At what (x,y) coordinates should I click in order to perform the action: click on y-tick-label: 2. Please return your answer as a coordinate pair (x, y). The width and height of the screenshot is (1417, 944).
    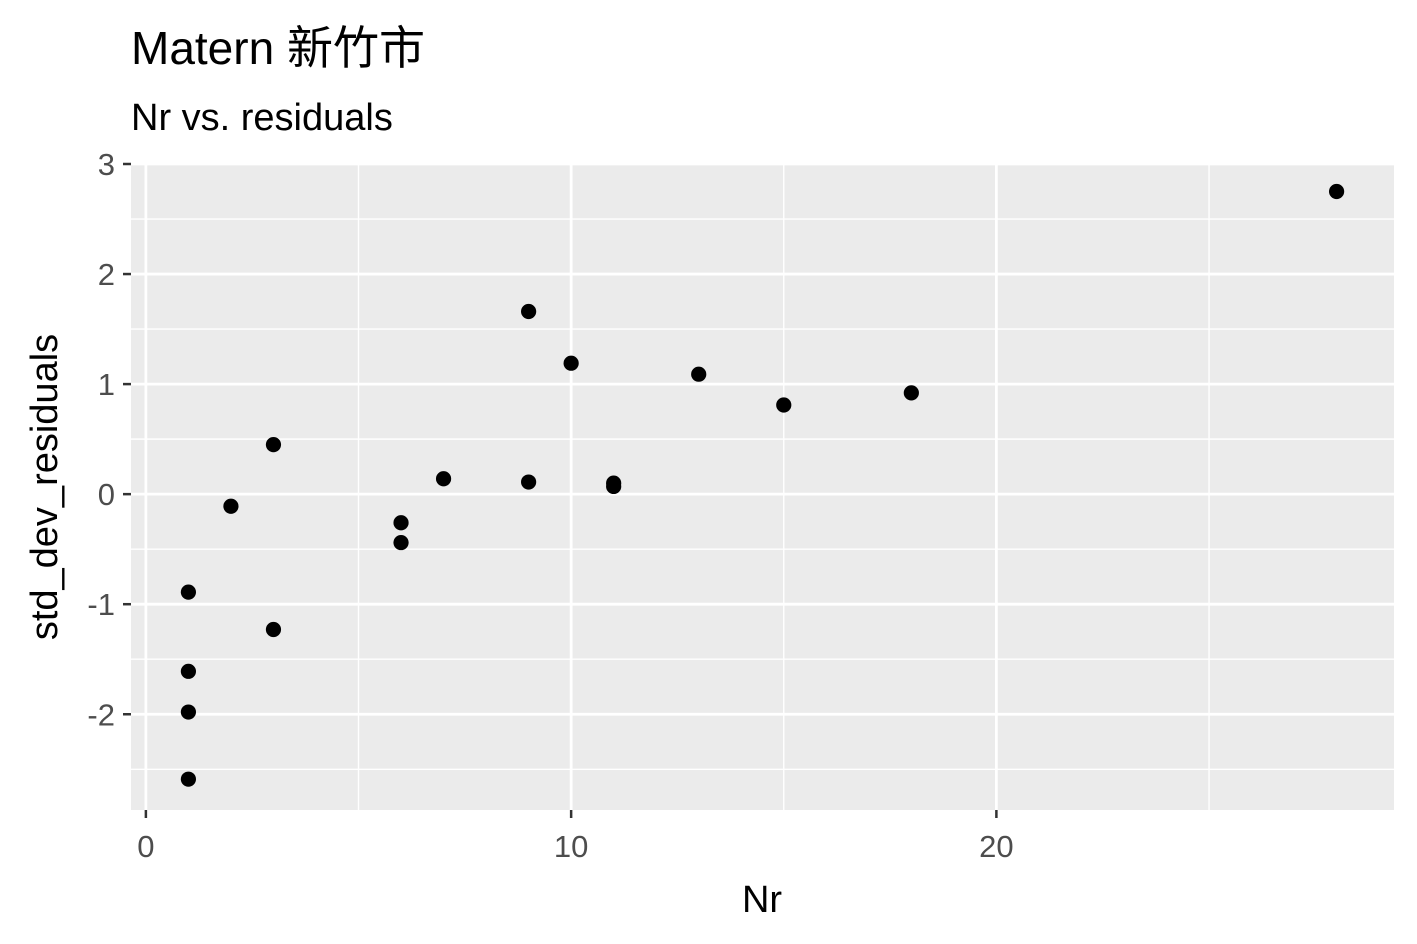
    Looking at the image, I should click on (106, 274).